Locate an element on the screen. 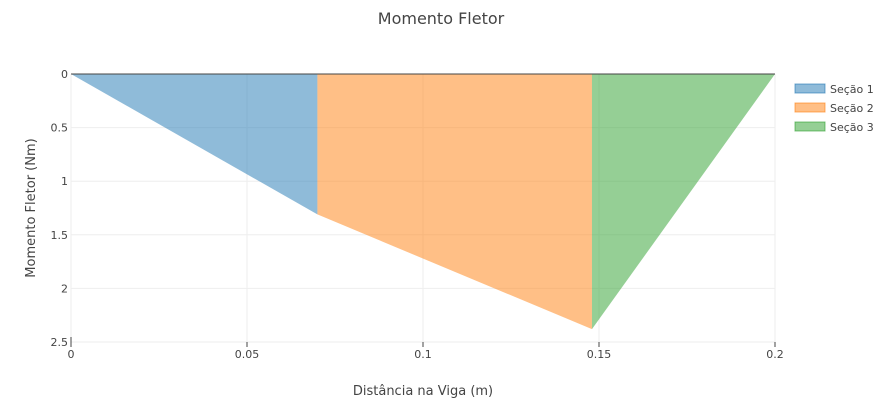  x-tick-label: 0.1 is located at coordinates (423, 354).